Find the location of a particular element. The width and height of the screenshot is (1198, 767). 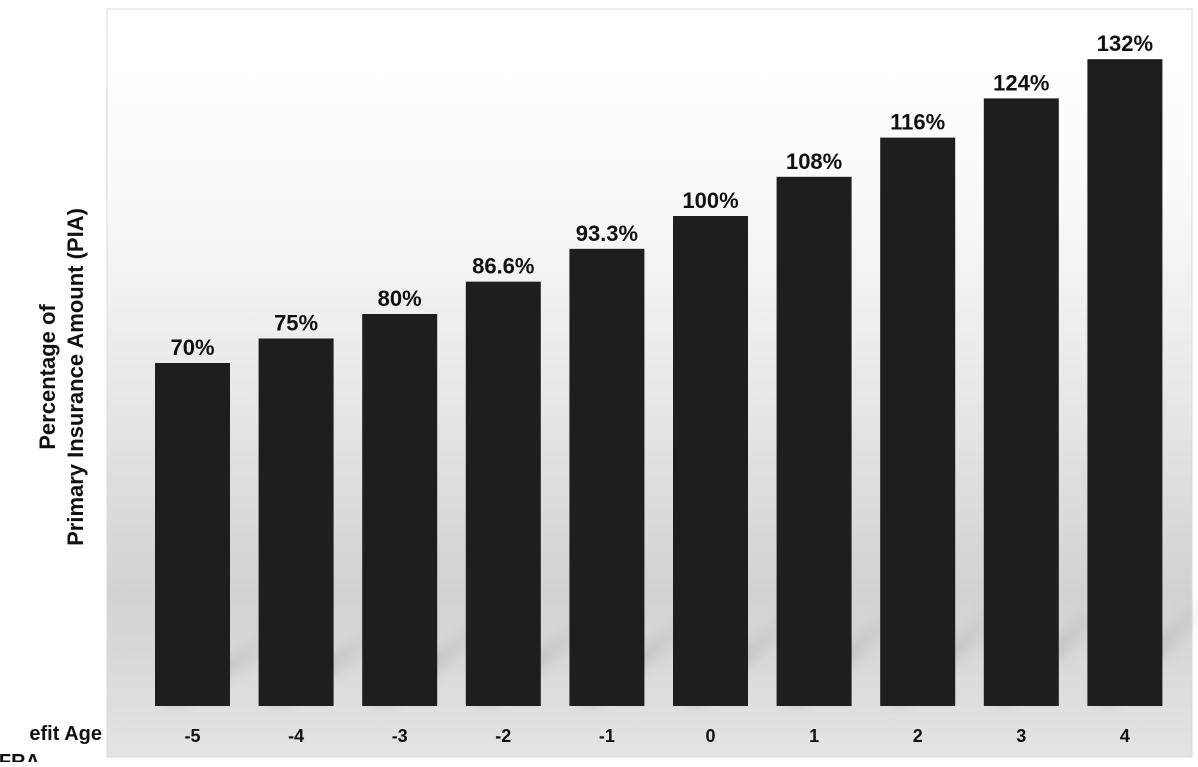

bar-value-label: 116% is located at coordinates (917, 122).